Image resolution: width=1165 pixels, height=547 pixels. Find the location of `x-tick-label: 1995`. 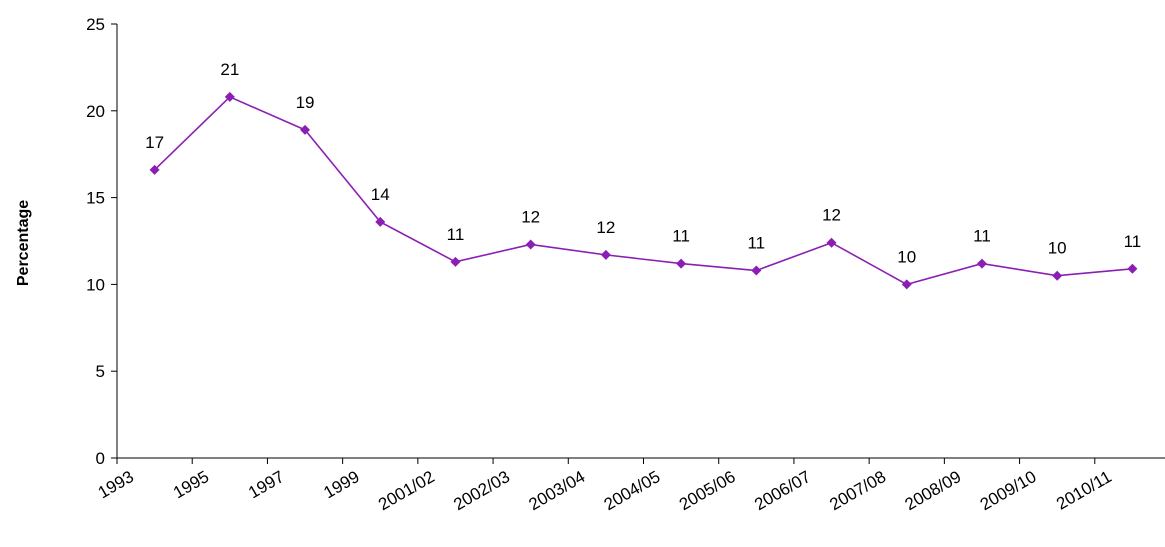

x-tick-label: 1995 is located at coordinates (191, 484).